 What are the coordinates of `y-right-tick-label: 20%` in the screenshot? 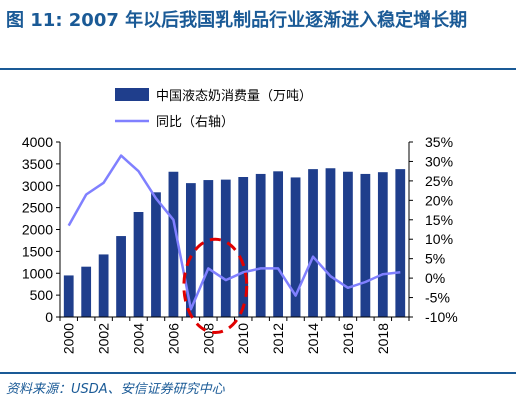 It's located at (439, 200).